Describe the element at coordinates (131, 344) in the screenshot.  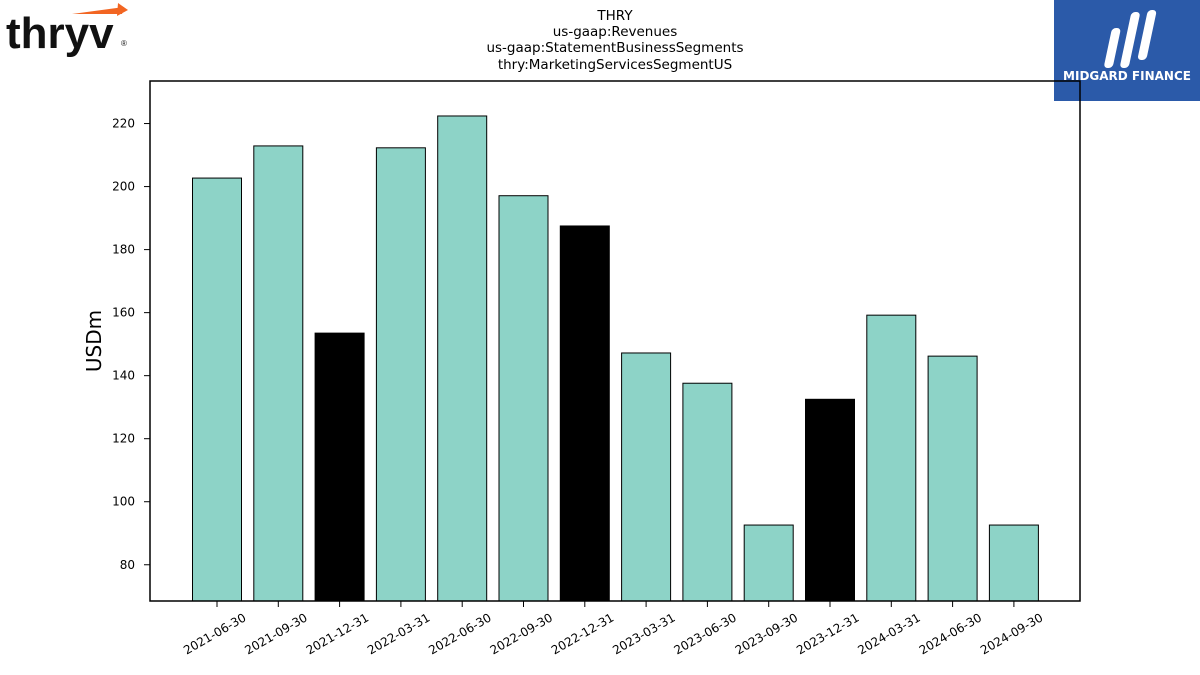
I see `y-axis: 80 100 120 140 160 180 200 220` at that location.